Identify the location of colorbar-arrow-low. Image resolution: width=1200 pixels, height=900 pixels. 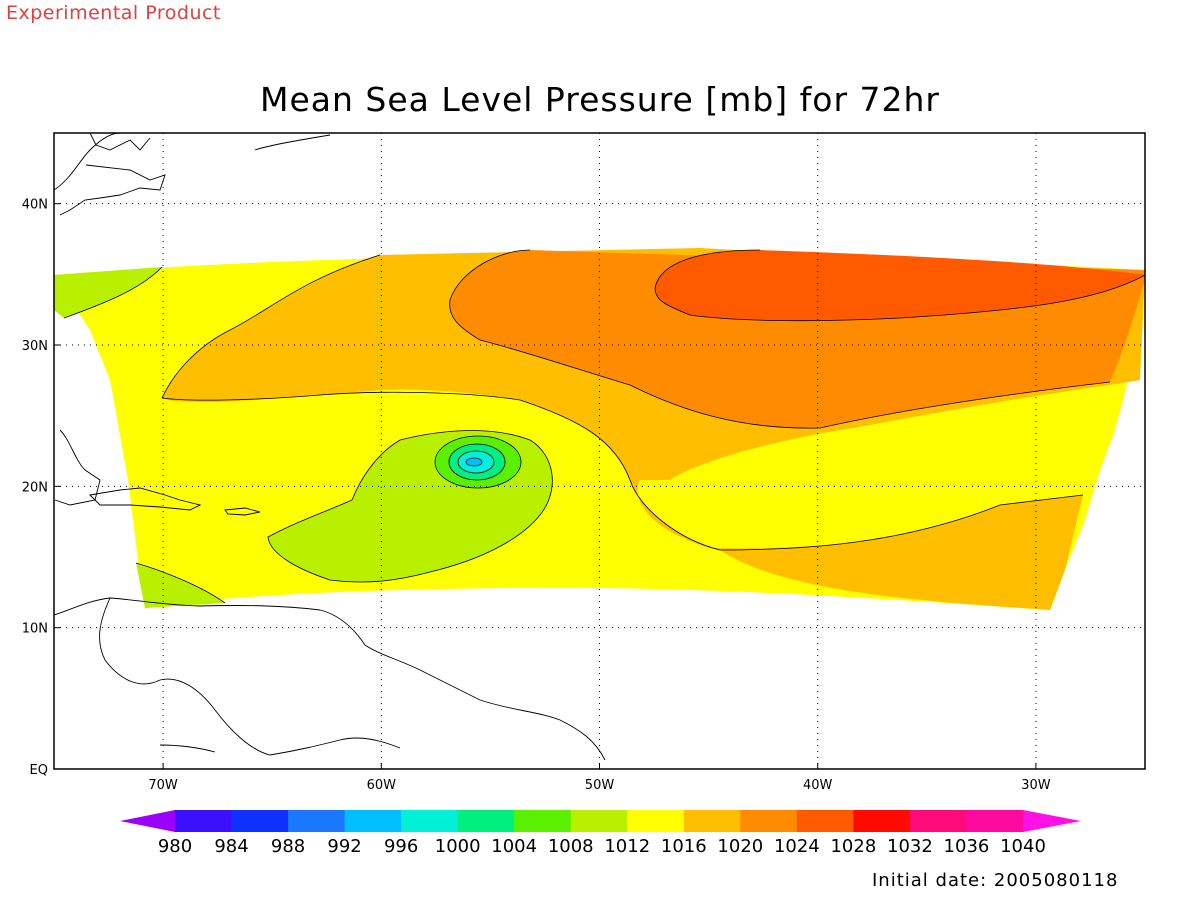
(147, 821).